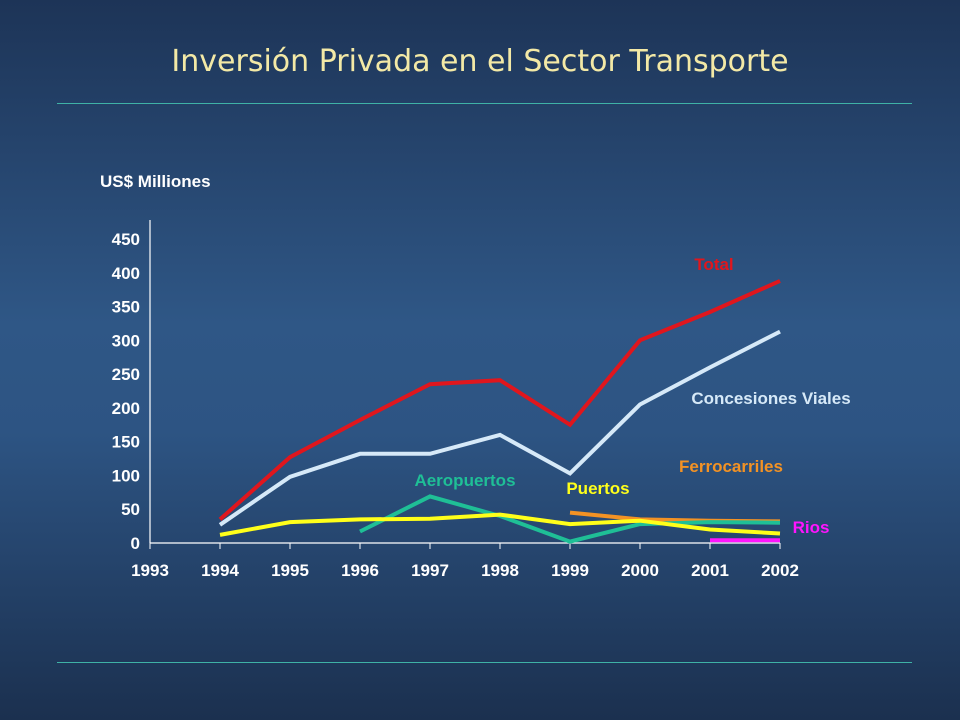 This screenshot has height=720, width=960. Describe the element at coordinates (126, 408) in the screenshot. I see `y-tick-label-200: 200` at that location.